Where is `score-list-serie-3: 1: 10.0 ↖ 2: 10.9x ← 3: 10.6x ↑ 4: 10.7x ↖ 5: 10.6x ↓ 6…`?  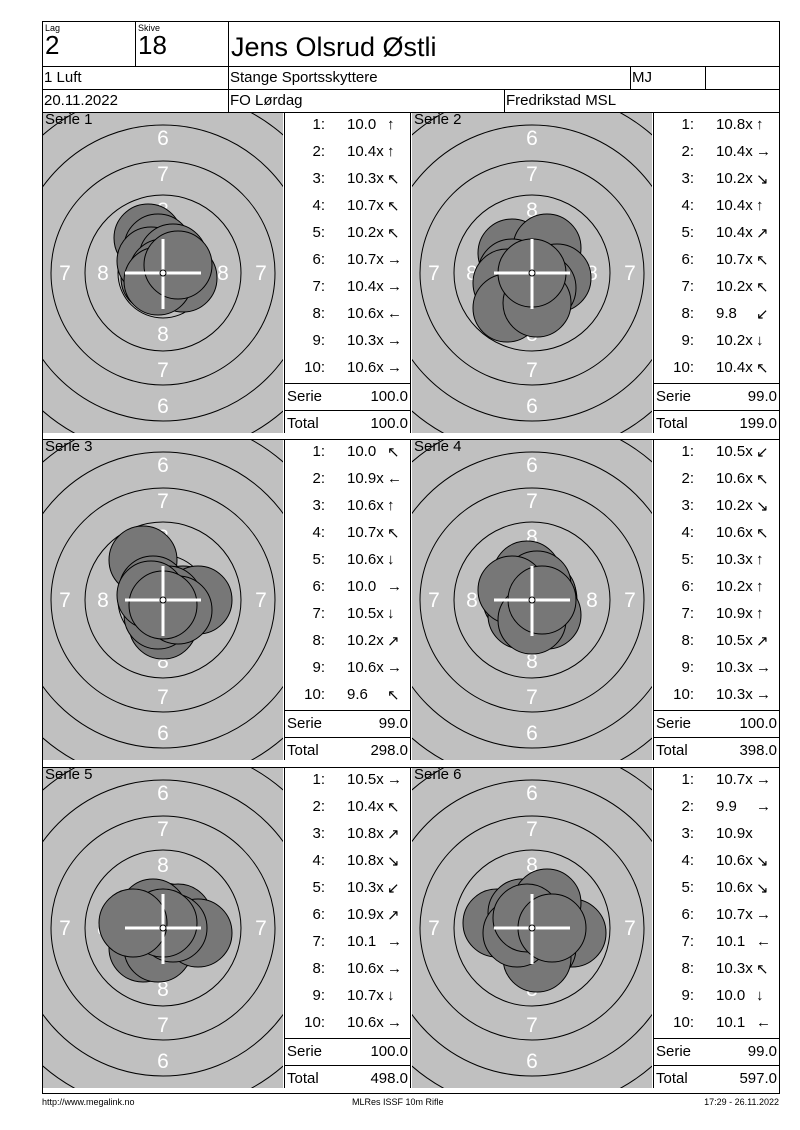 score-list-serie-3: 1: 10.0 ↖ 2: 10.9x ← 3: 10.6x ↑ 4: 10.7x ↖ 5: 10.6x ↓ 6… is located at coordinates (347, 600).